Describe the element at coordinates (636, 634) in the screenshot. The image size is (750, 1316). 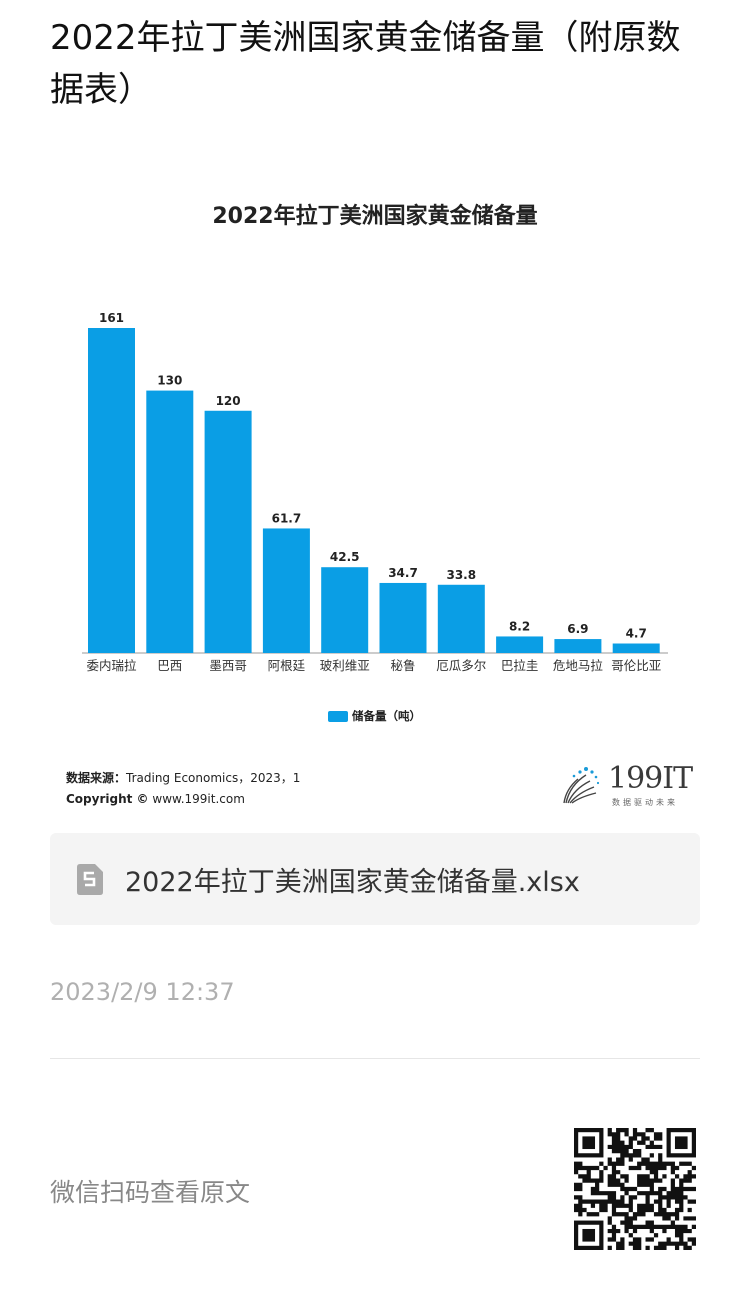
I see `data-label-9: 4.7` at that location.